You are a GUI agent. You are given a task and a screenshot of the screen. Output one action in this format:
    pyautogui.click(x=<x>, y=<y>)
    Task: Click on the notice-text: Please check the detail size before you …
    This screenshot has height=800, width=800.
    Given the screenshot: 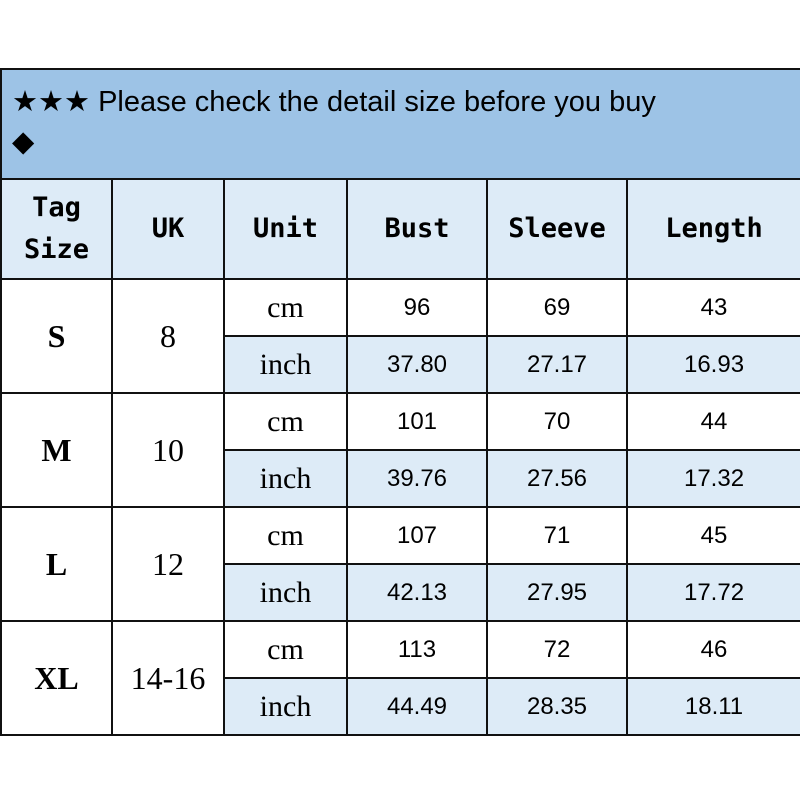 What is the action you would take?
    pyautogui.click(x=377, y=102)
    